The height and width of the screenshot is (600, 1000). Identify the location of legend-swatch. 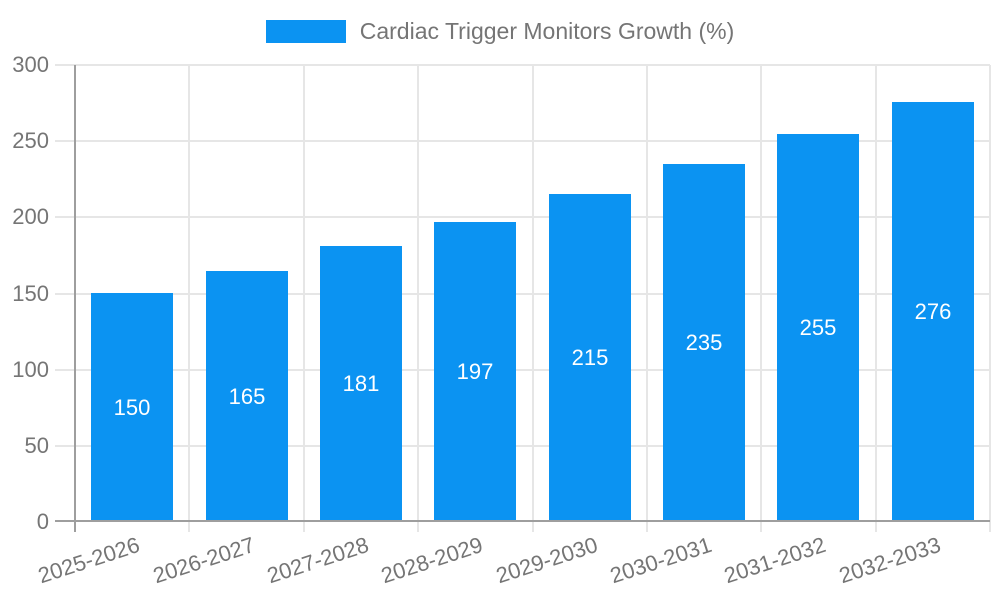
(305, 31).